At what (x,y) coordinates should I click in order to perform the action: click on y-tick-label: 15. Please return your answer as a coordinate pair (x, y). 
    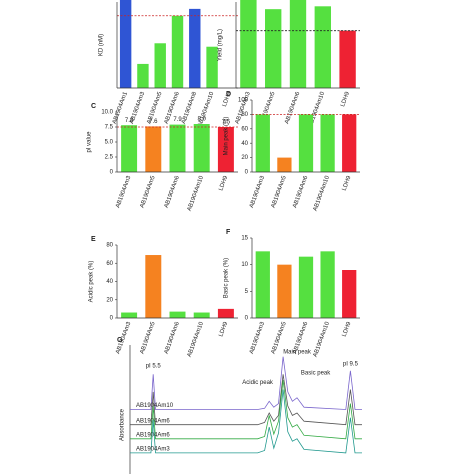
    Looking at the image, I should click on (244, 239).